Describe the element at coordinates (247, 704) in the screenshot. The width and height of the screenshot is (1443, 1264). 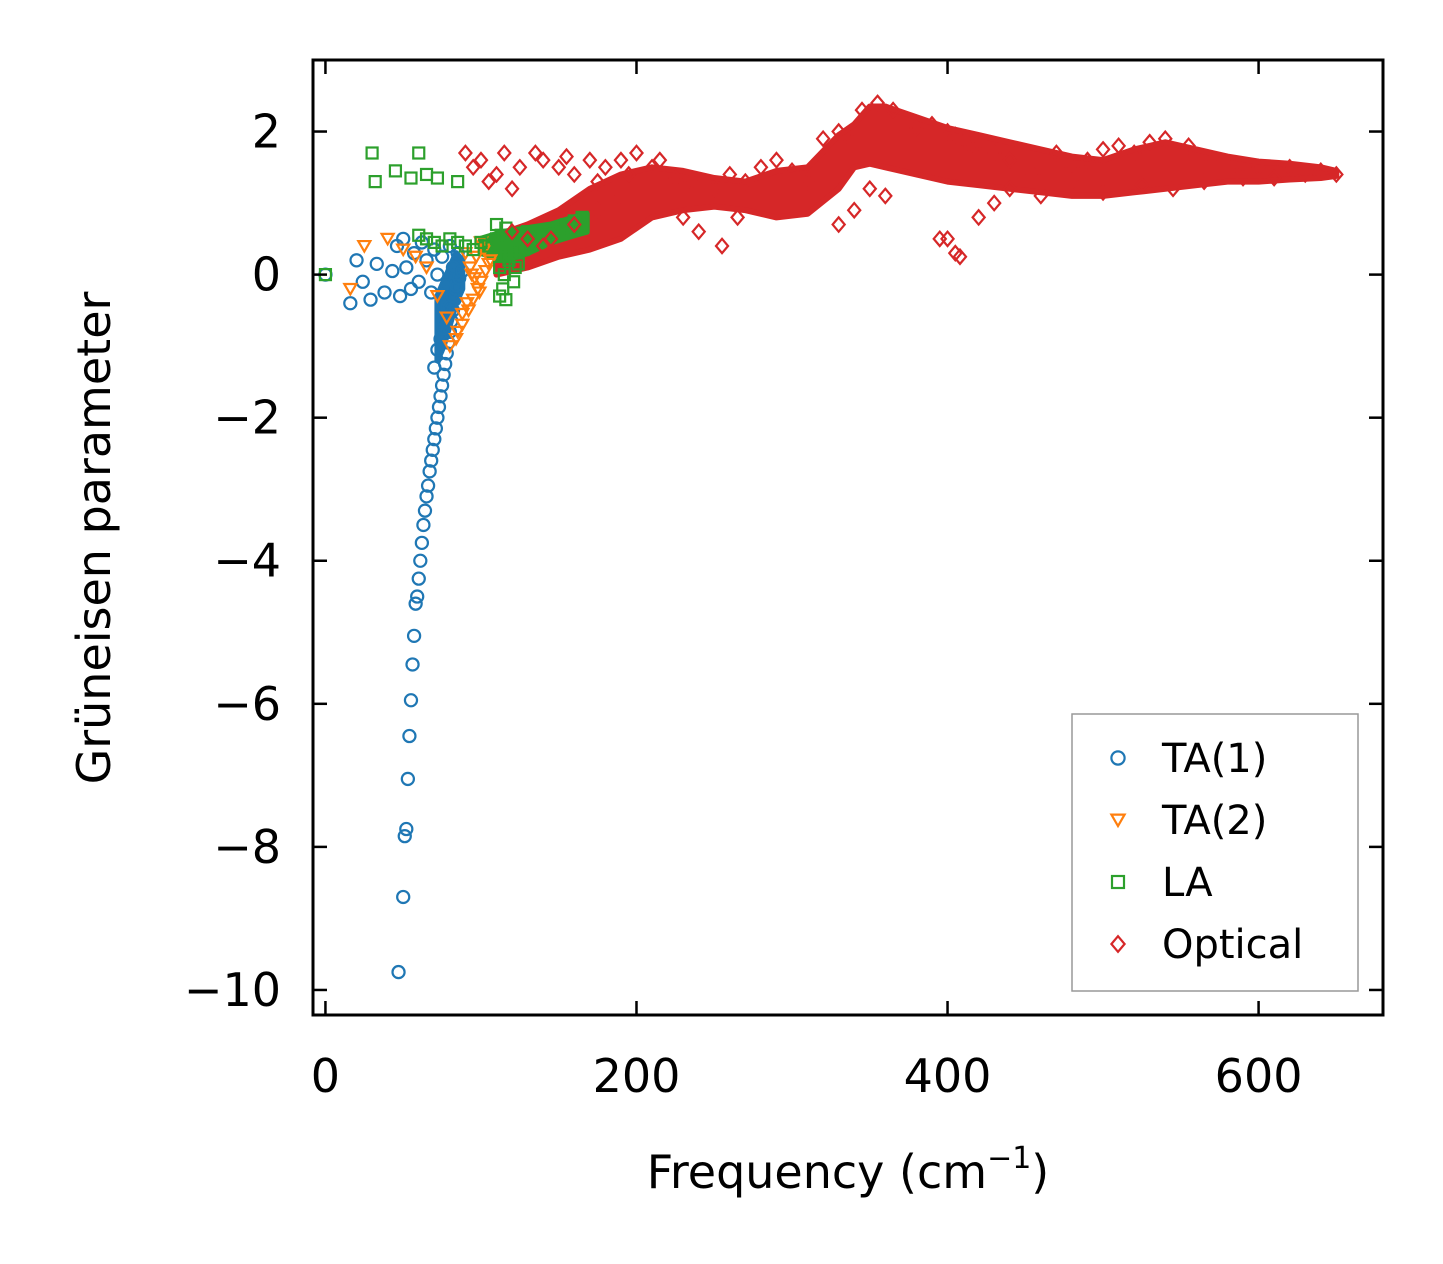
I see `y-tick-label: −6` at that location.